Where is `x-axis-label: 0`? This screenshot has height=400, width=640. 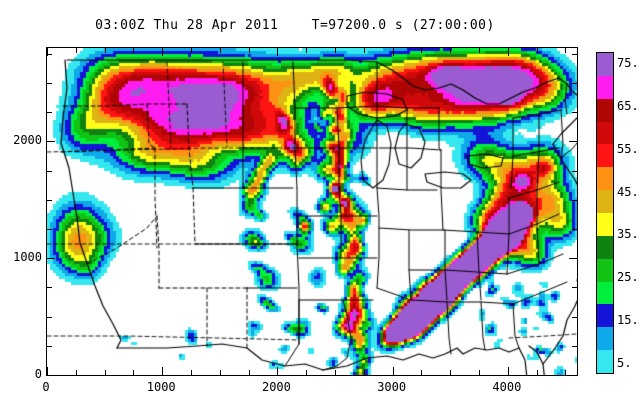
x-axis-label: 0 is located at coordinates (46, 387).